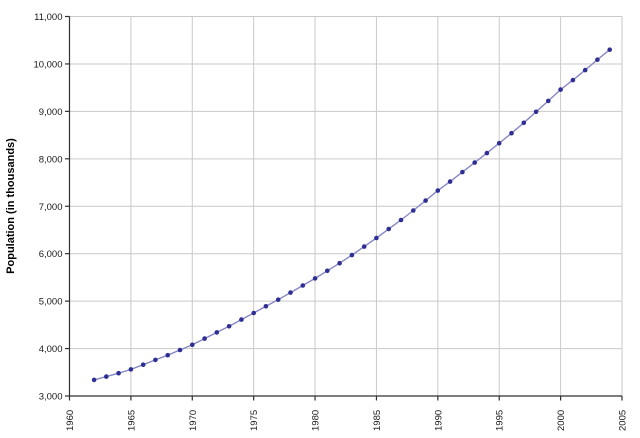 Image resolution: width=640 pixels, height=438 pixels. What do you see at coordinates (48, 17) in the screenshot?
I see `y-tick-label: 11,000` at bounding box center [48, 17].